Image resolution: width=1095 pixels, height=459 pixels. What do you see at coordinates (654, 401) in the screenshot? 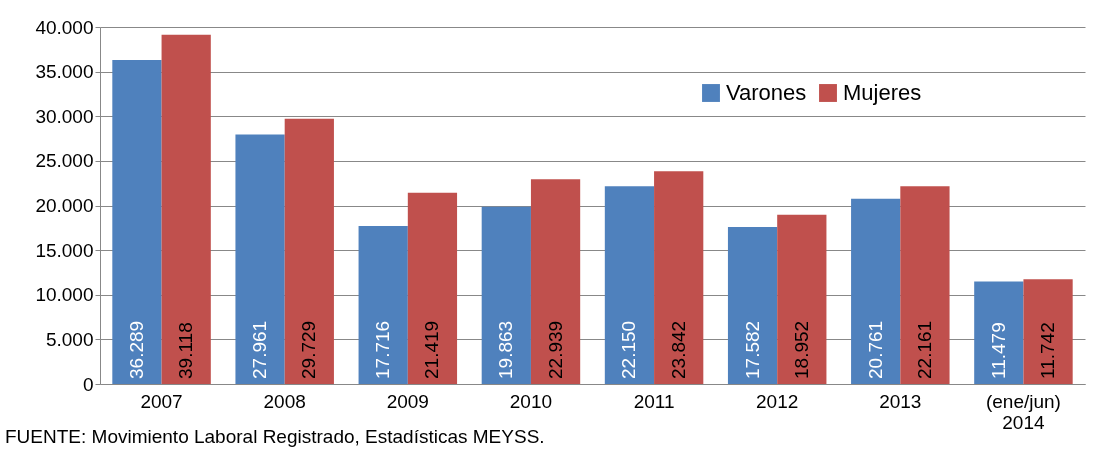
I see `x-tick-label: 2011` at bounding box center [654, 401].